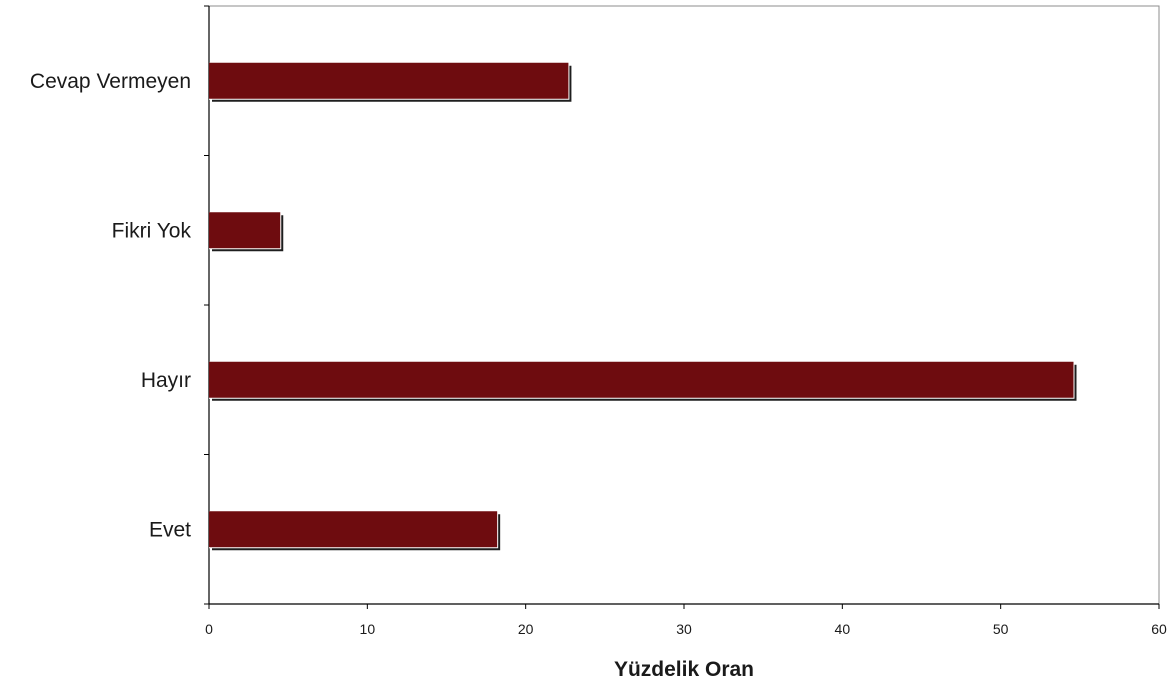  Describe the element at coordinates (209, 629) in the screenshot. I see `x-tick-label: 0` at that location.